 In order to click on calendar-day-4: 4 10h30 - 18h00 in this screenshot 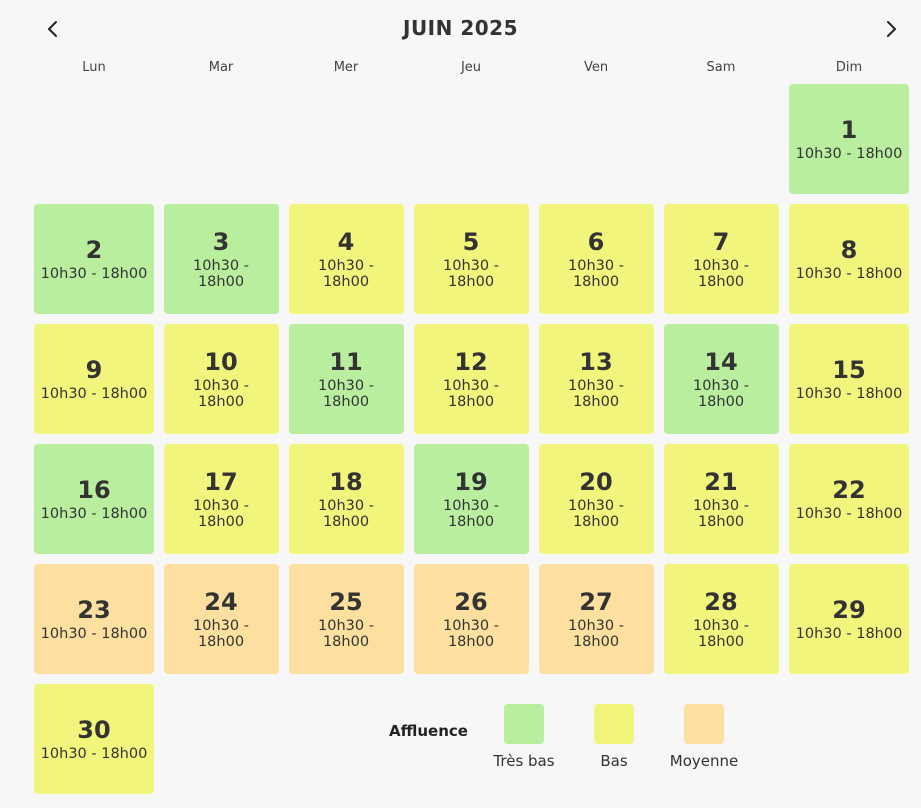, I will do `click(346, 259)`.